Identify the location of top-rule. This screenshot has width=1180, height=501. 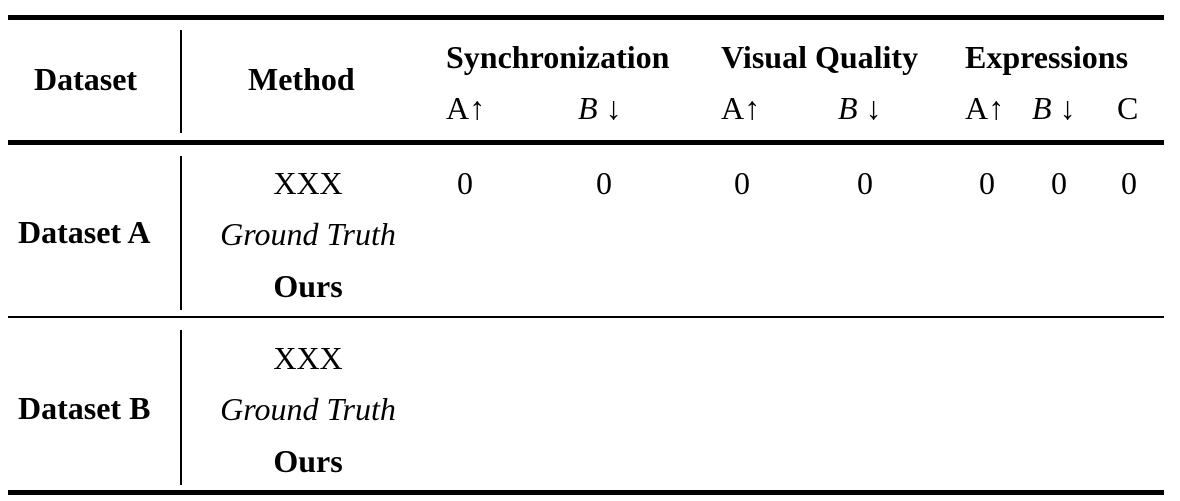
(586, 17).